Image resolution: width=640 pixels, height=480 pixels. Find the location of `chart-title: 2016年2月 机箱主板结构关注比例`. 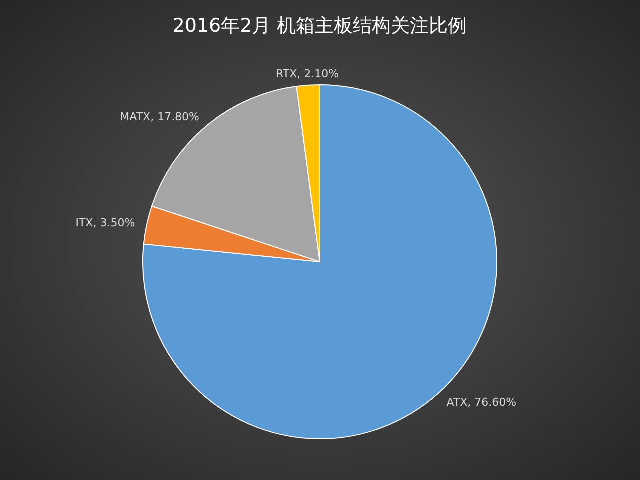

chart-title: 2016年2月 机箱主板结构关注比例 is located at coordinates (320, 26).